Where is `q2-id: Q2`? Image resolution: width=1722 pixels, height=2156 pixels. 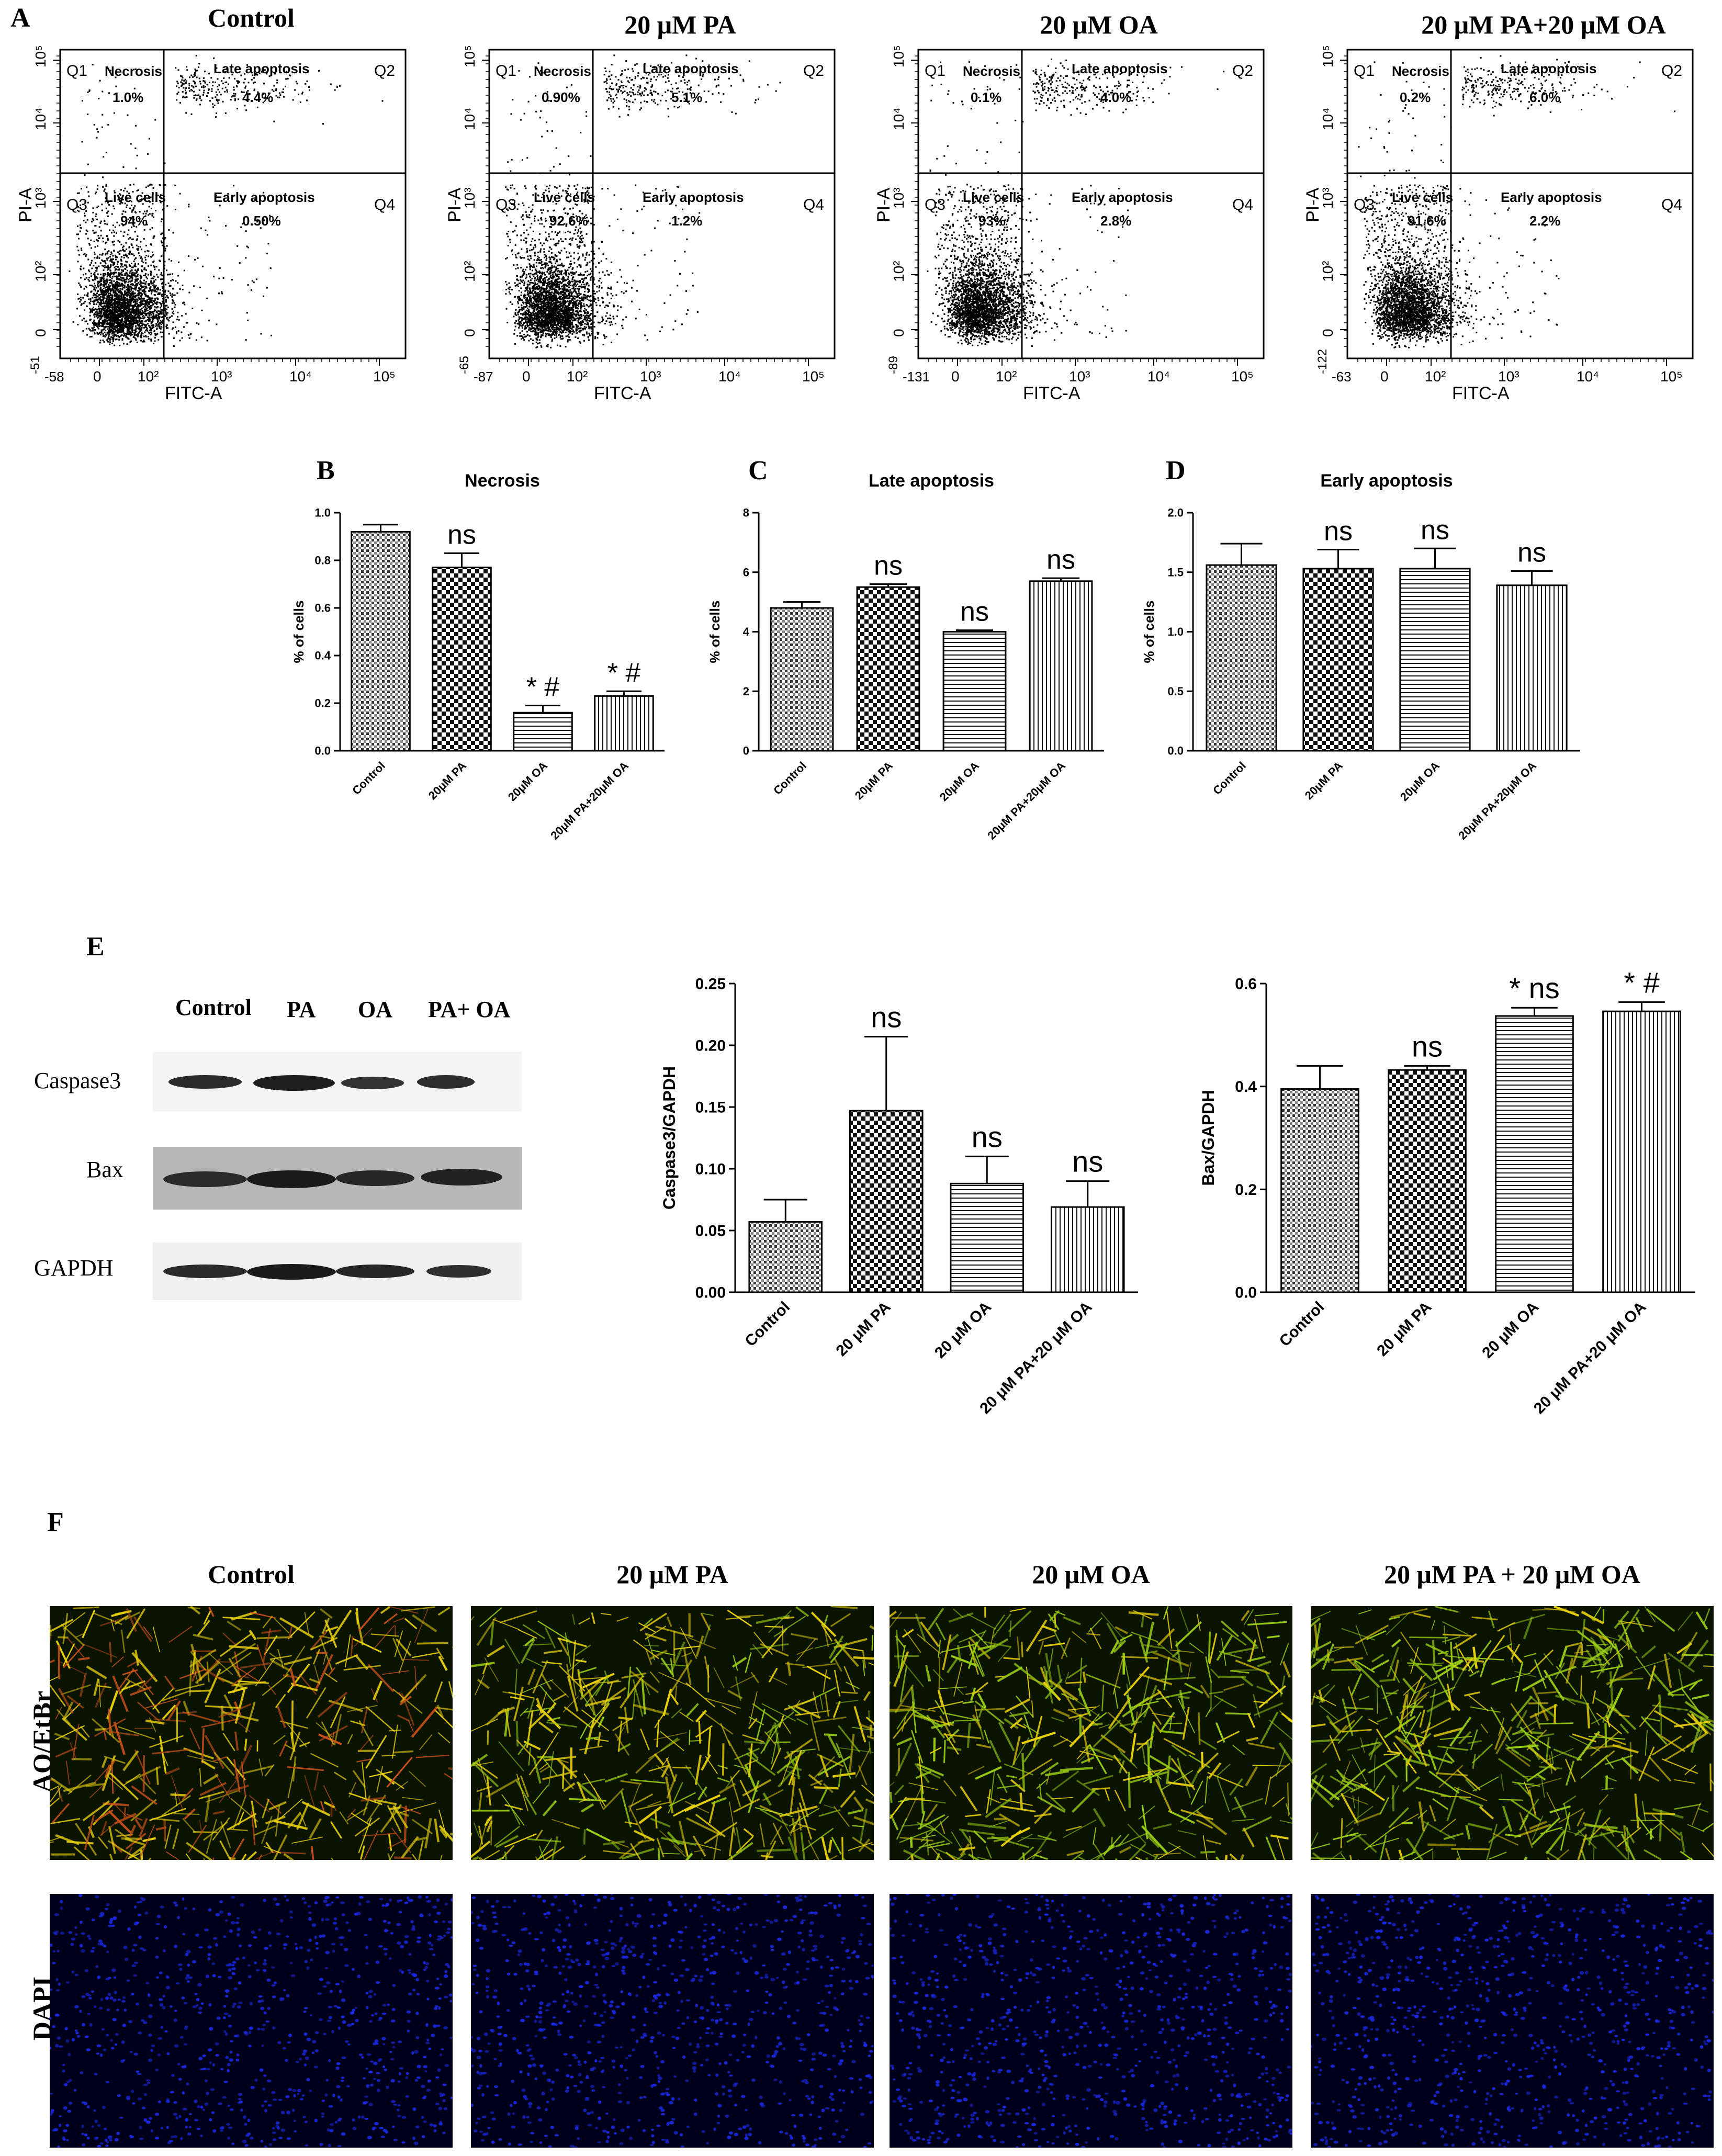 q2-id: Q2 is located at coordinates (384, 71).